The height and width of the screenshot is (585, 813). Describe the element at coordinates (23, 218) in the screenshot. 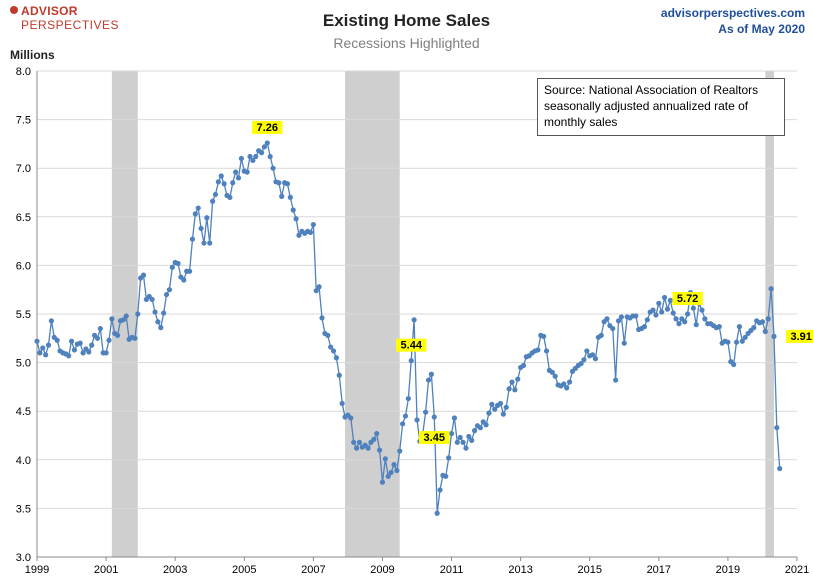

I see `y-tick-label: 6.5` at that location.